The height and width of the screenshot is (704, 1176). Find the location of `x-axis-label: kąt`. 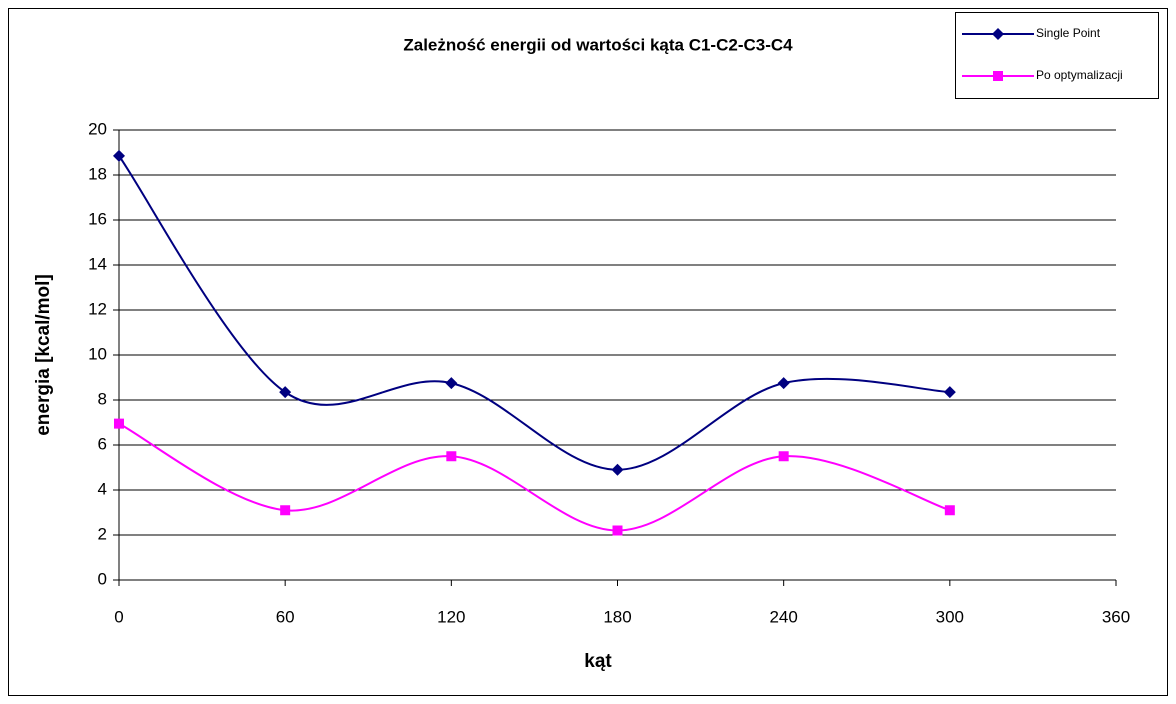

x-axis-label: kąt is located at coordinates (598, 661).